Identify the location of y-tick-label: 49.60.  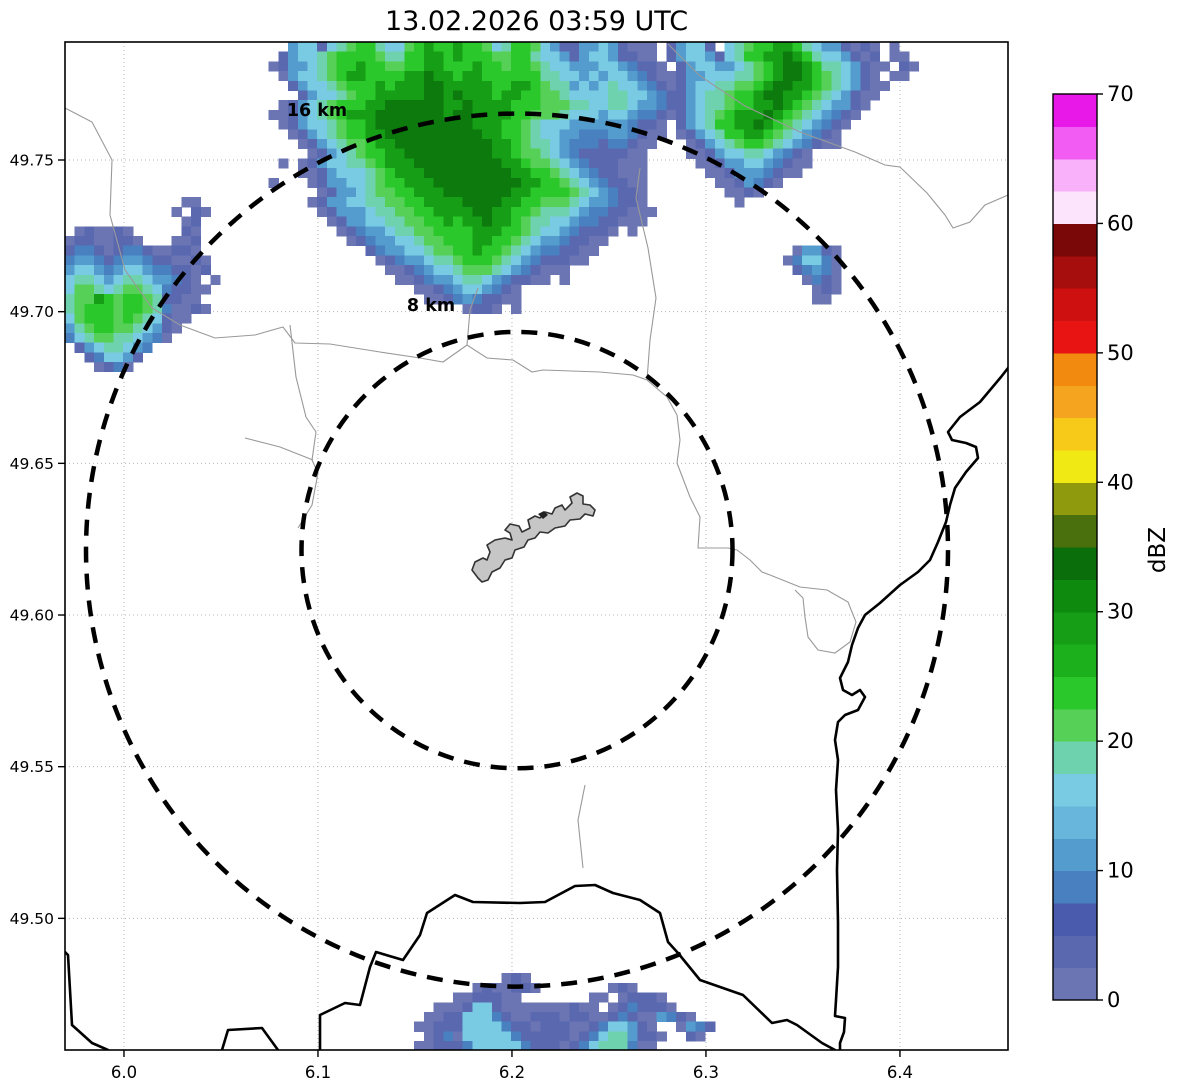
(32, 616).